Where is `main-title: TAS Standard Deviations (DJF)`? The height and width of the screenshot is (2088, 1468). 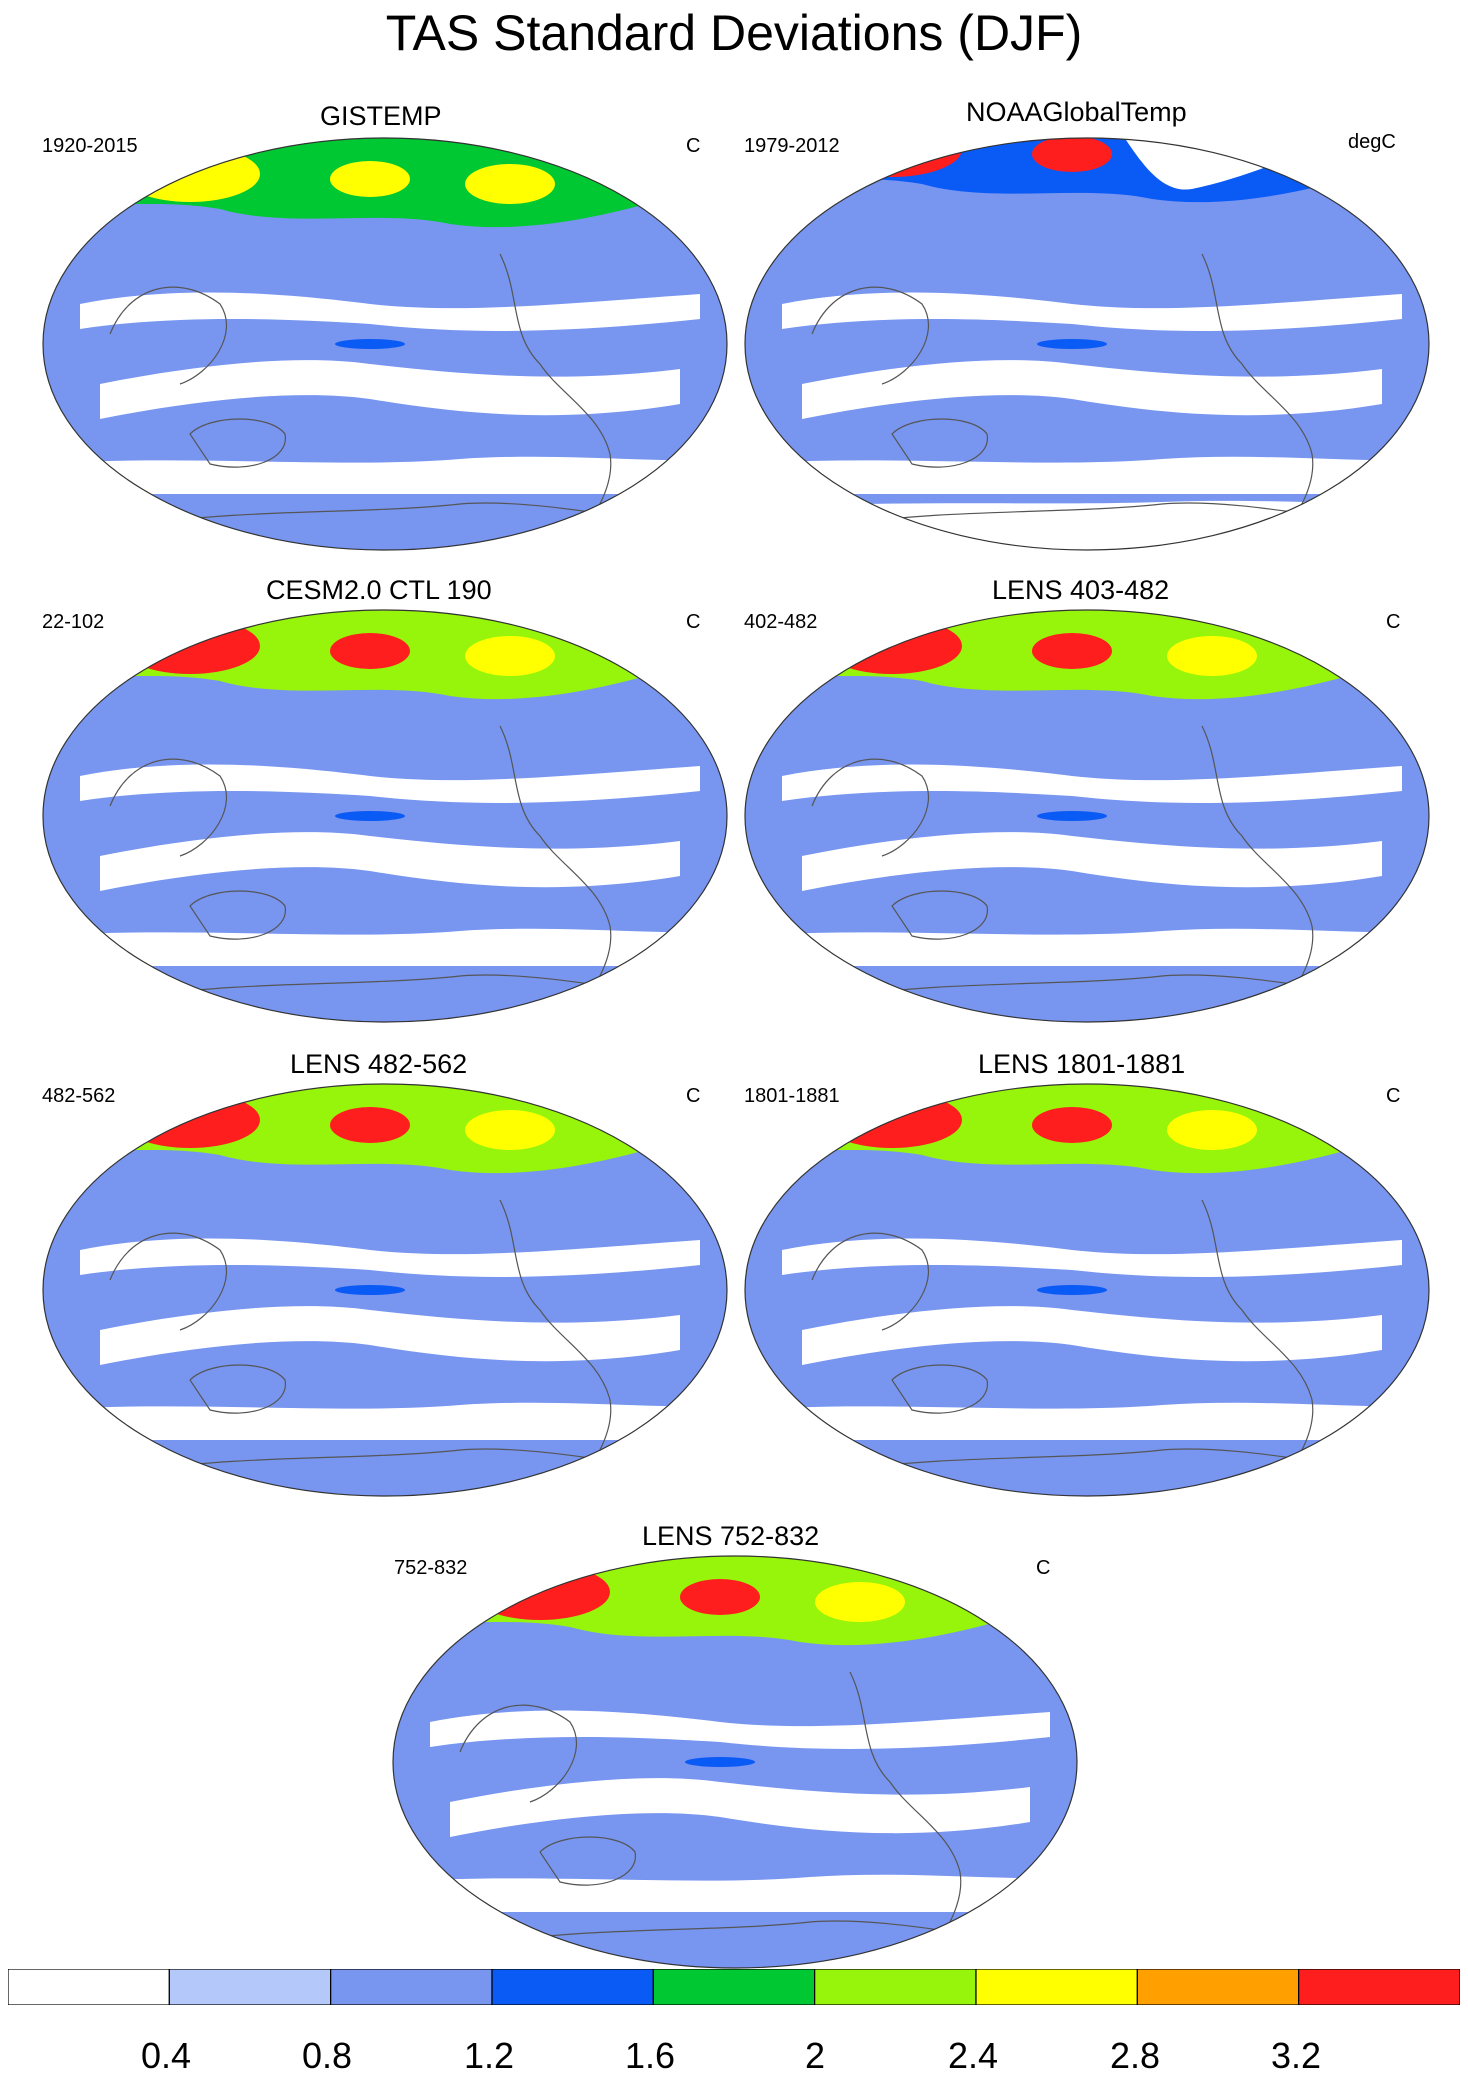 main-title: TAS Standard Deviations (DJF) is located at coordinates (734, 33).